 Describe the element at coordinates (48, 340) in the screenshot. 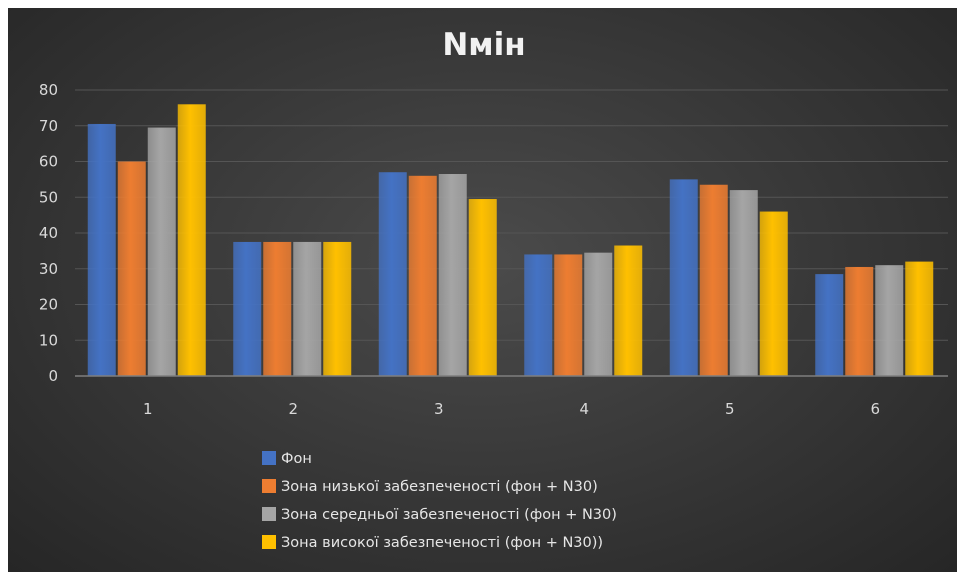

I see `y-tick-label: 10` at that location.